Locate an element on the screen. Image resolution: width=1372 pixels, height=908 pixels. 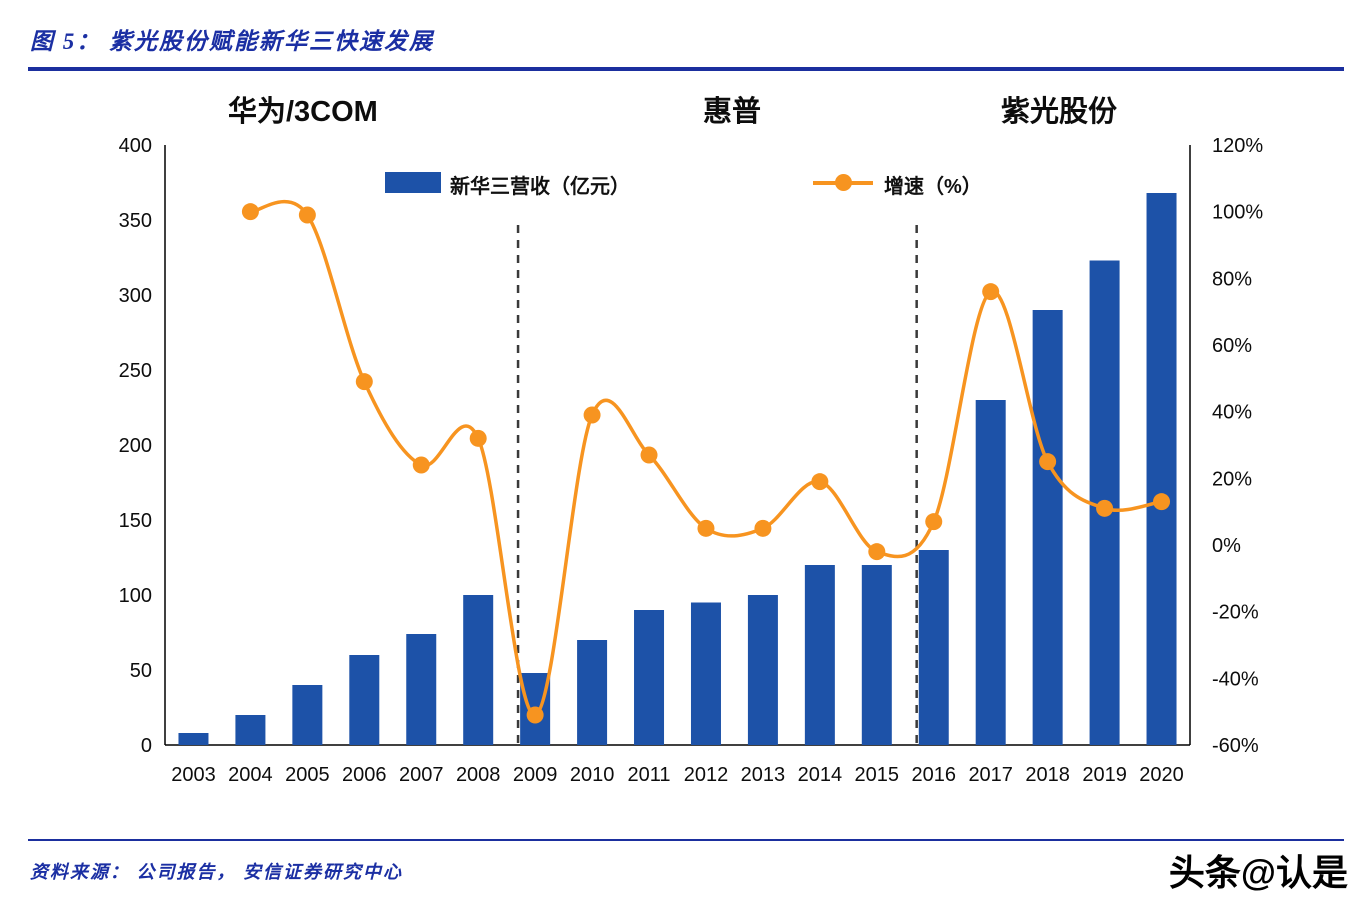
bar-legend-swatch is located at coordinates (413, 182).